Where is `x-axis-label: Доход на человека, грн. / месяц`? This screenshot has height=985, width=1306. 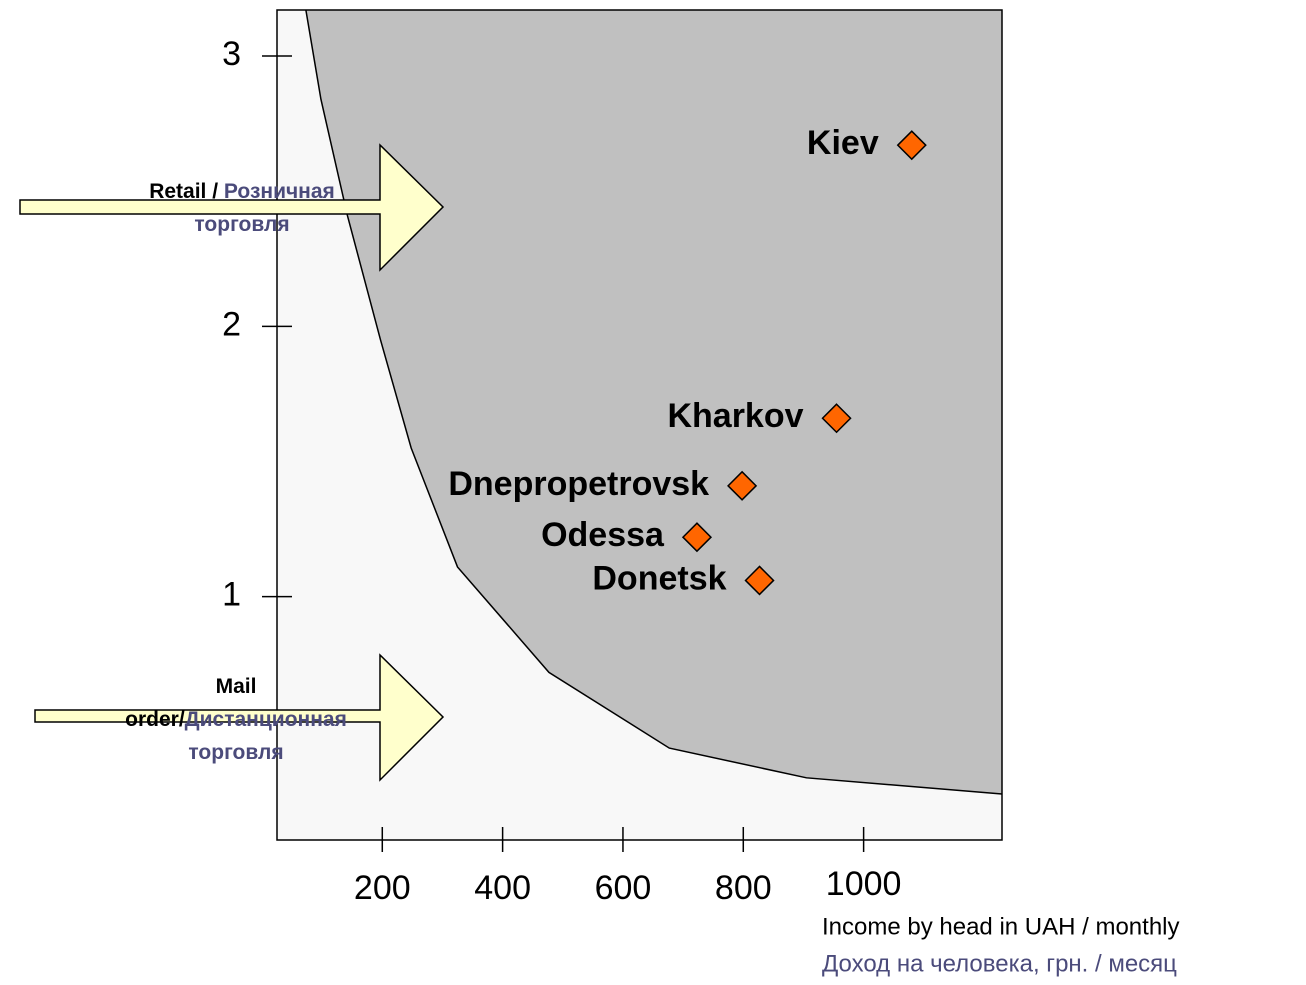 x-axis-label: Доход на человека, грн. / месяц is located at coordinates (999, 963).